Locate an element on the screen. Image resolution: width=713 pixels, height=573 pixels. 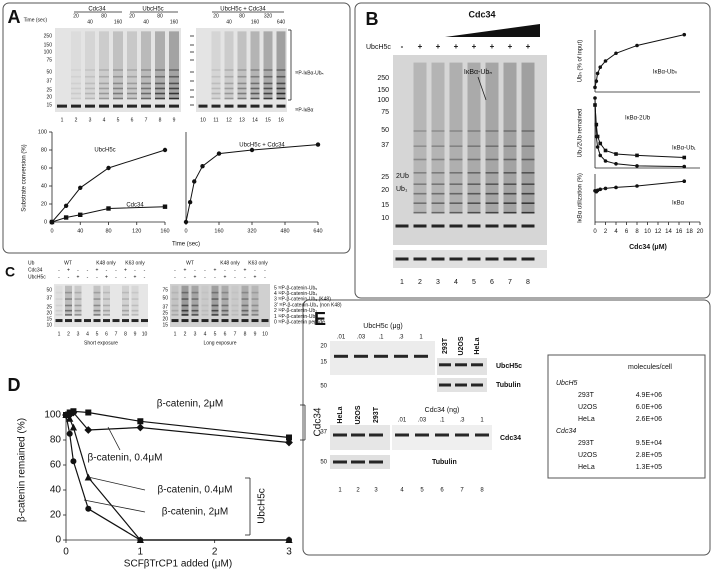
series-line is located at coordinates (252, 183).